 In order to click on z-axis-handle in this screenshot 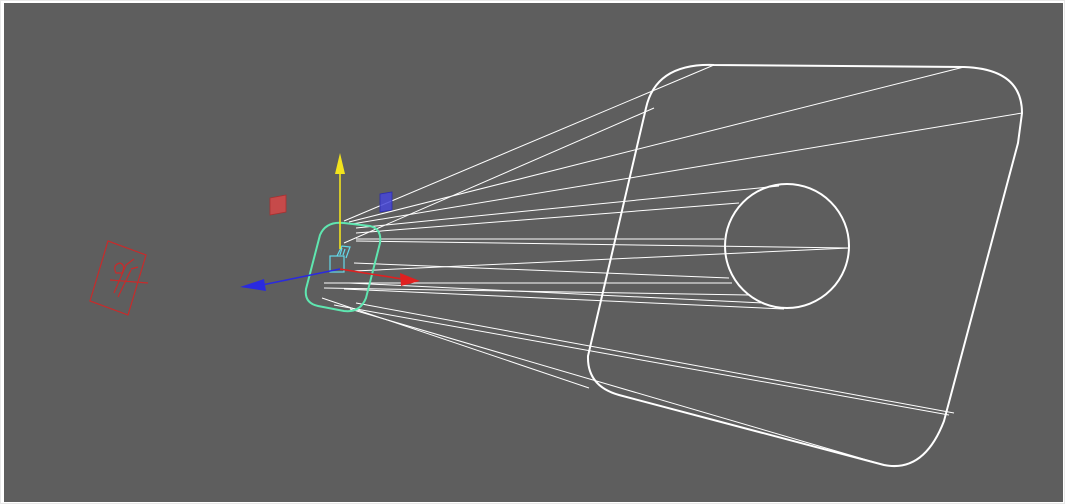, I will do `click(301, 277)`.